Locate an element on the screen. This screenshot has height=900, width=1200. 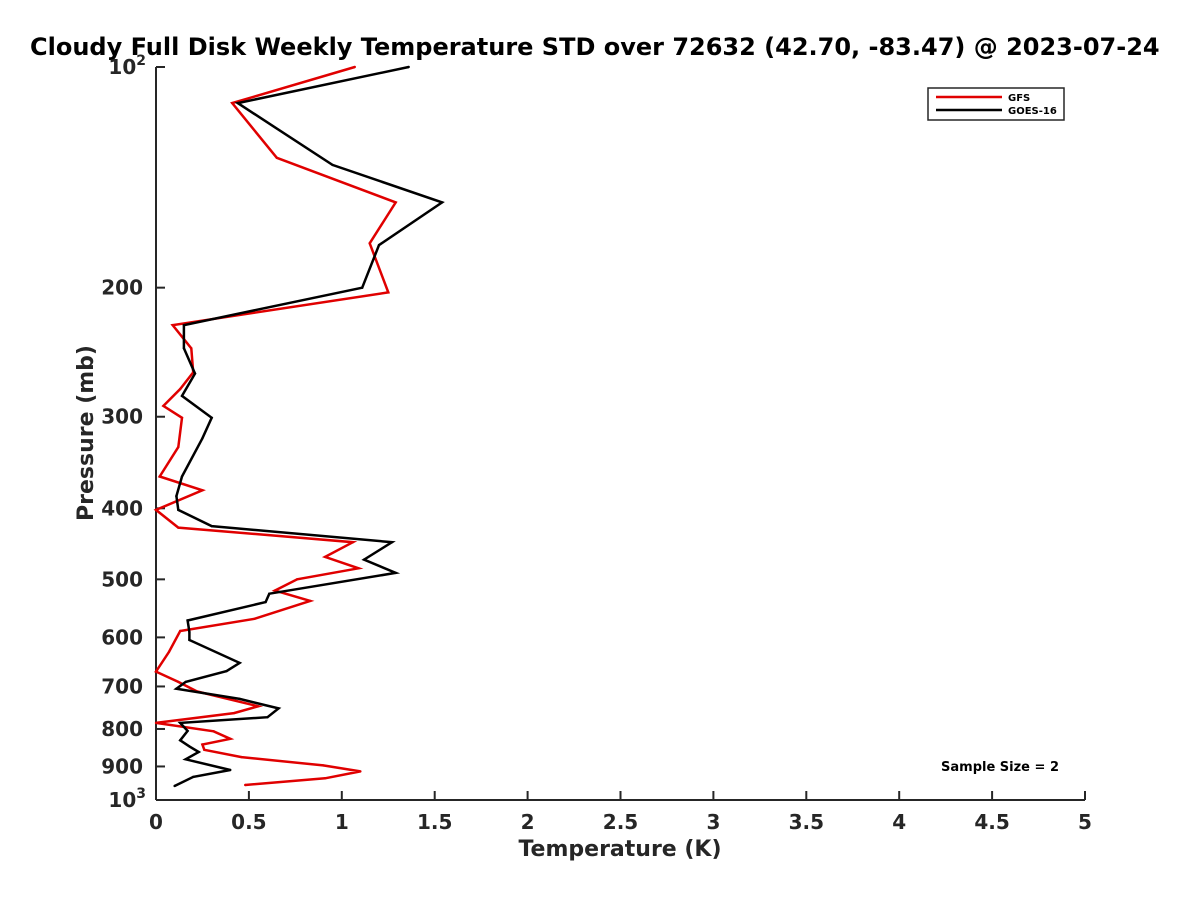
y-tick-base: 400 is located at coordinates (122, 508).